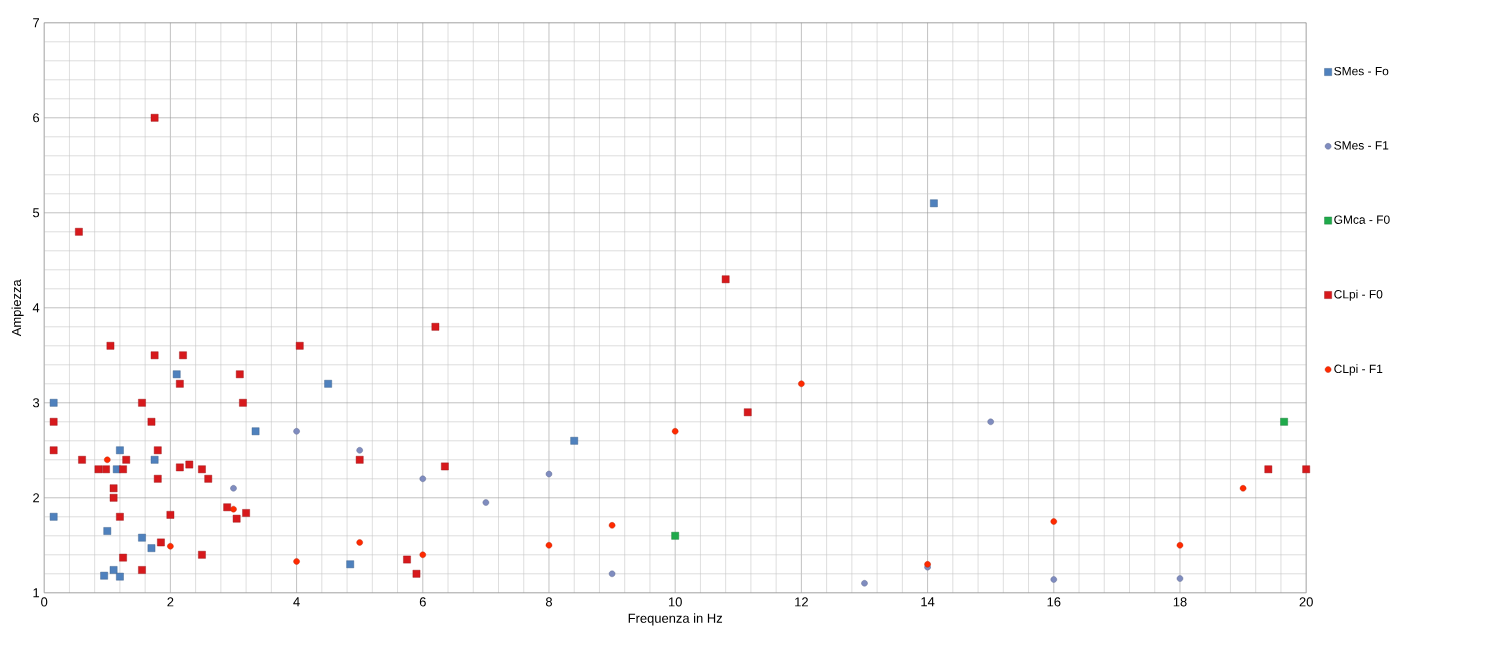 This screenshot has width=1494, height=665. I want to click on y-axis-title: Ampiezza, so click(17, 308).